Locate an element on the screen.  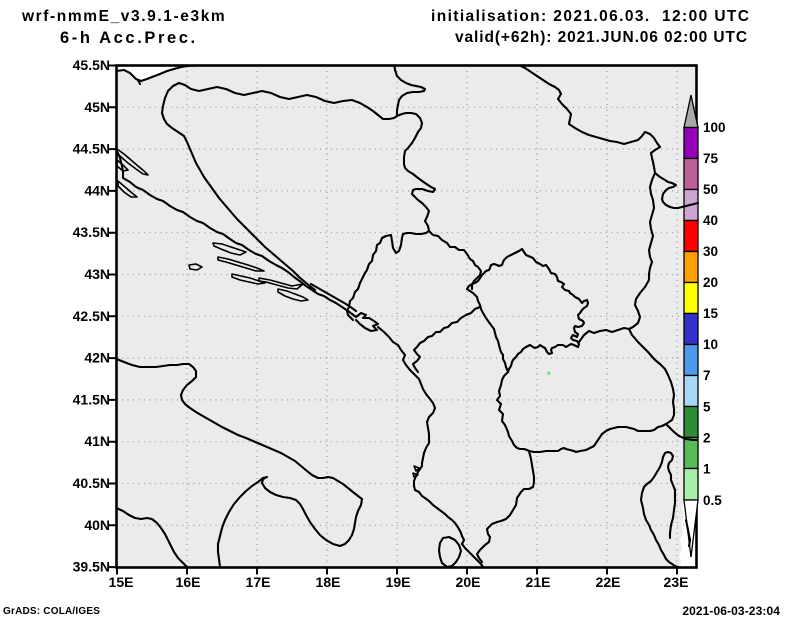
svg-text: 2021-06-03-23:04 is located at coordinates (731, 611).